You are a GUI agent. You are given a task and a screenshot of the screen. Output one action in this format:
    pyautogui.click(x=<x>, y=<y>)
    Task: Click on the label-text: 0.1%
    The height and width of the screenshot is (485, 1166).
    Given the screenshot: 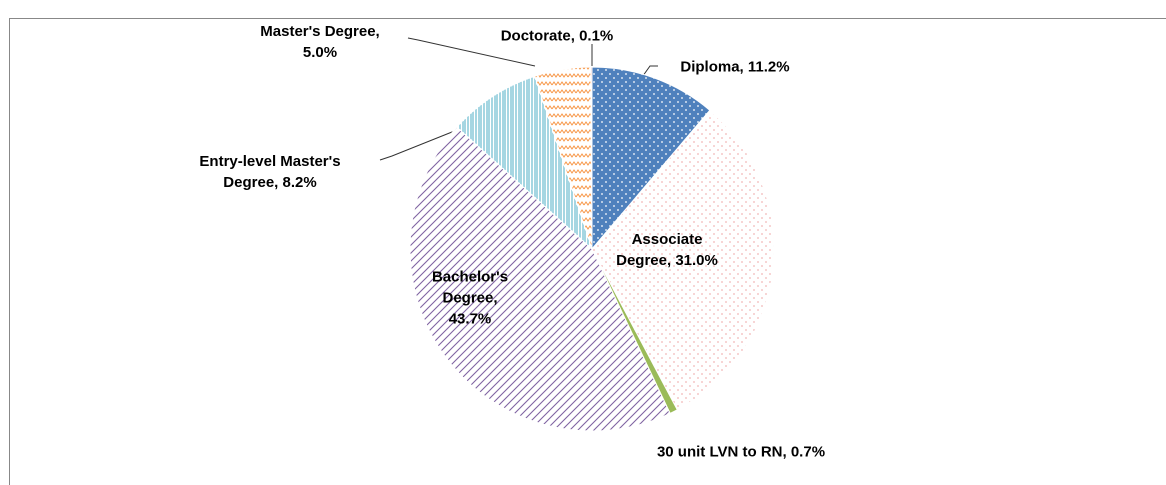 What is the action you would take?
    pyautogui.click(x=596, y=36)
    